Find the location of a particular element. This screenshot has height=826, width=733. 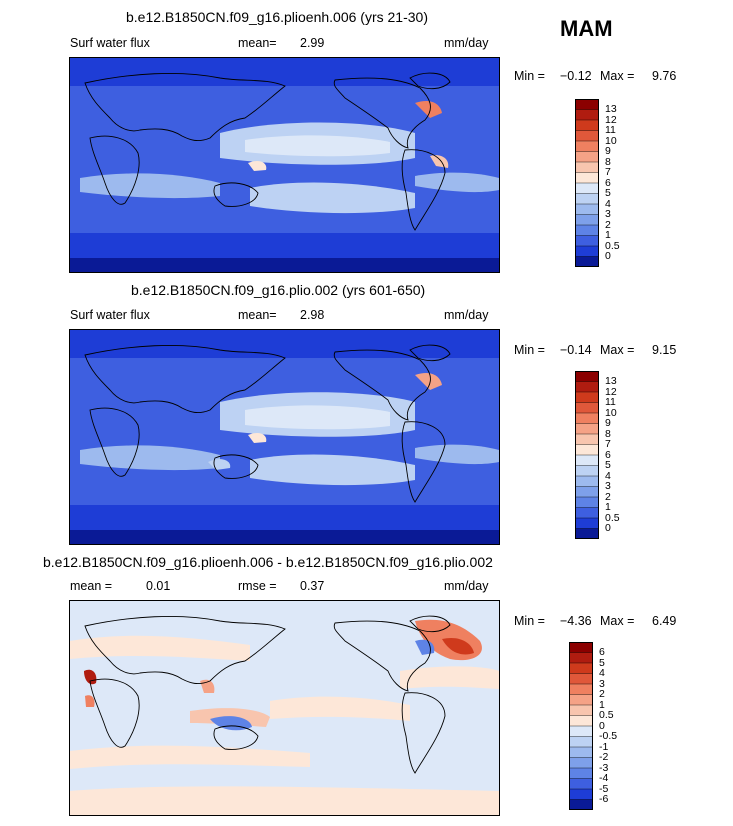

colorbar-middle-tick-label: 0.5 is located at coordinates (612, 517).